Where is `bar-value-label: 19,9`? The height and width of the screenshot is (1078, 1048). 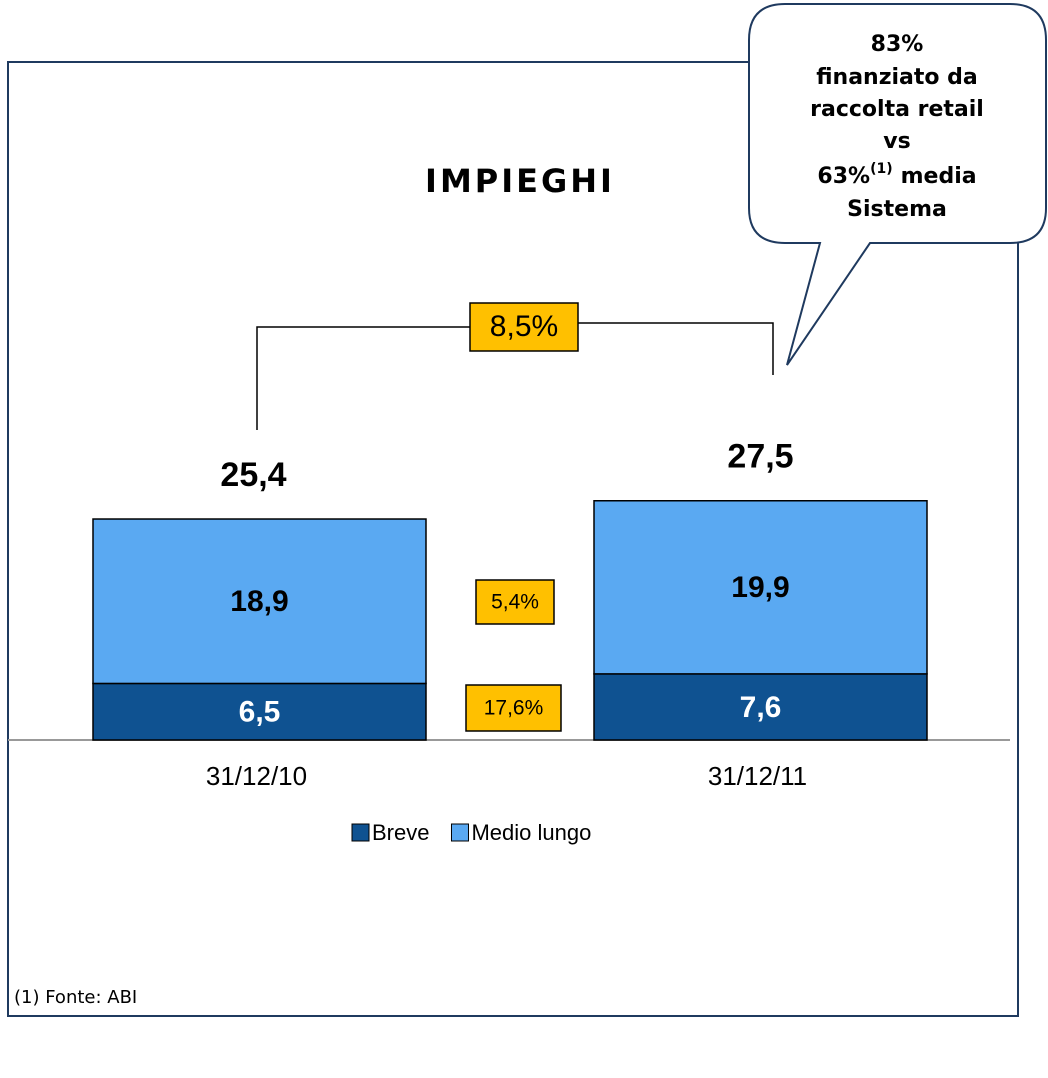
bar-value-label: 19,9 is located at coordinates (760, 587).